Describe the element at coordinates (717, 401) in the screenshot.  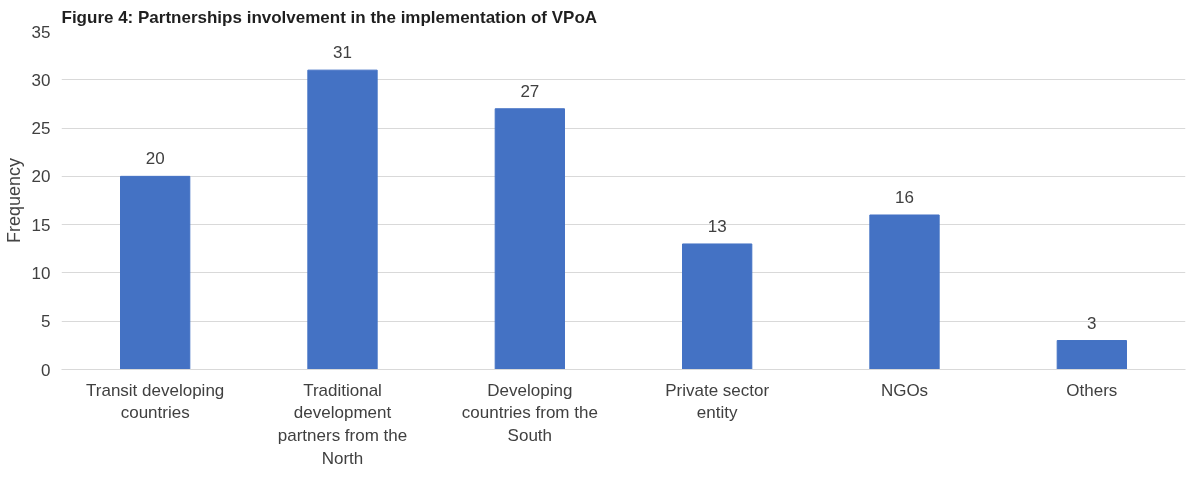
I see `x-tick-label: Private sector entity` at that location.